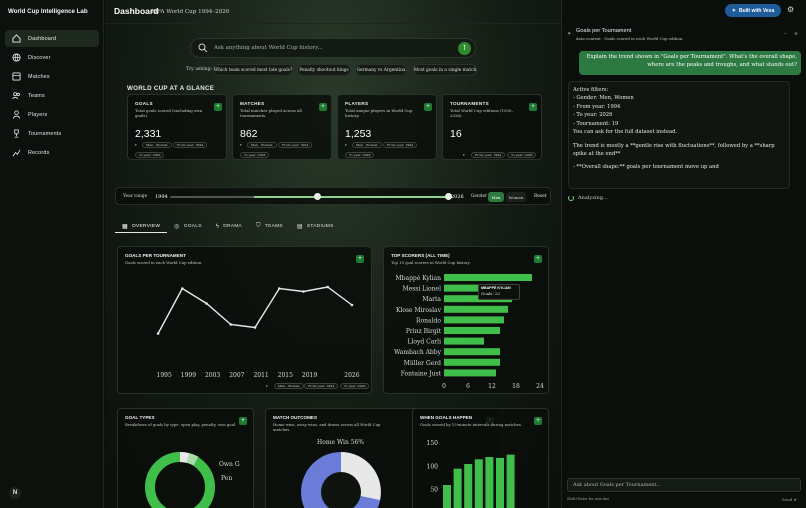 This screenshot has width=806, height=508. I want to click on sidebar-item-discover: Discover, so click(52, 57).